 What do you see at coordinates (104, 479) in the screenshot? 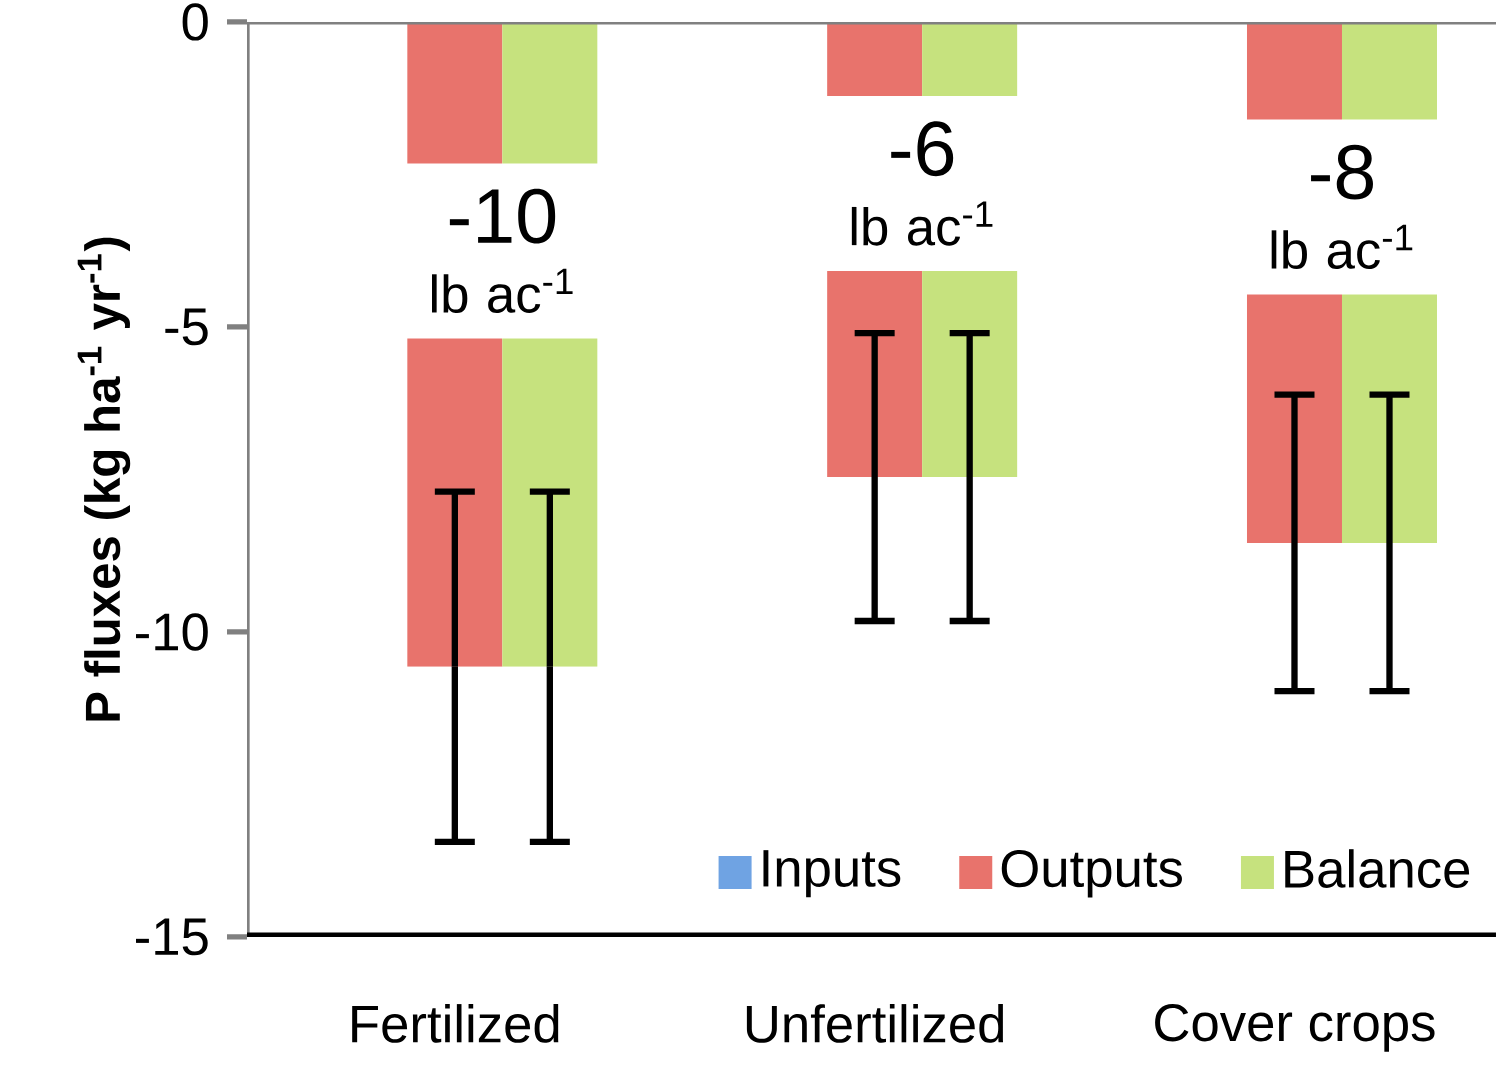
I see `y-axis-title: P fluxes (kg ha$^{-1}$ yr$^{-1}$)` at bounding box center [104, 479].